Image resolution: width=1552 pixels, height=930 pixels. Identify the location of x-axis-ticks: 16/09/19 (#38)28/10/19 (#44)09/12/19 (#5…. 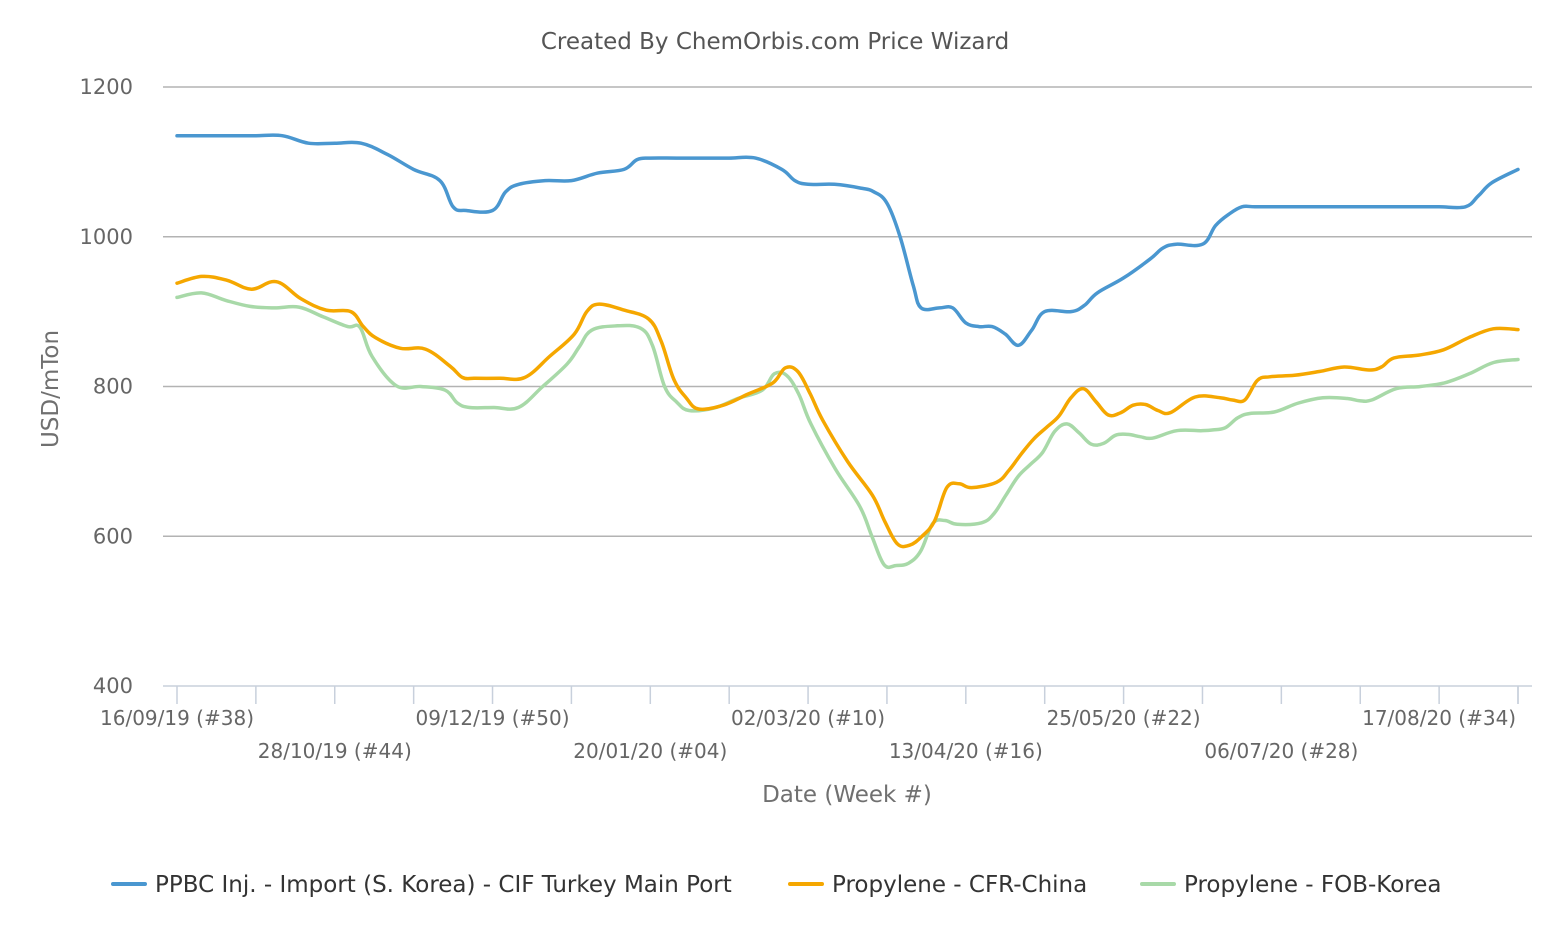
(809, 724).